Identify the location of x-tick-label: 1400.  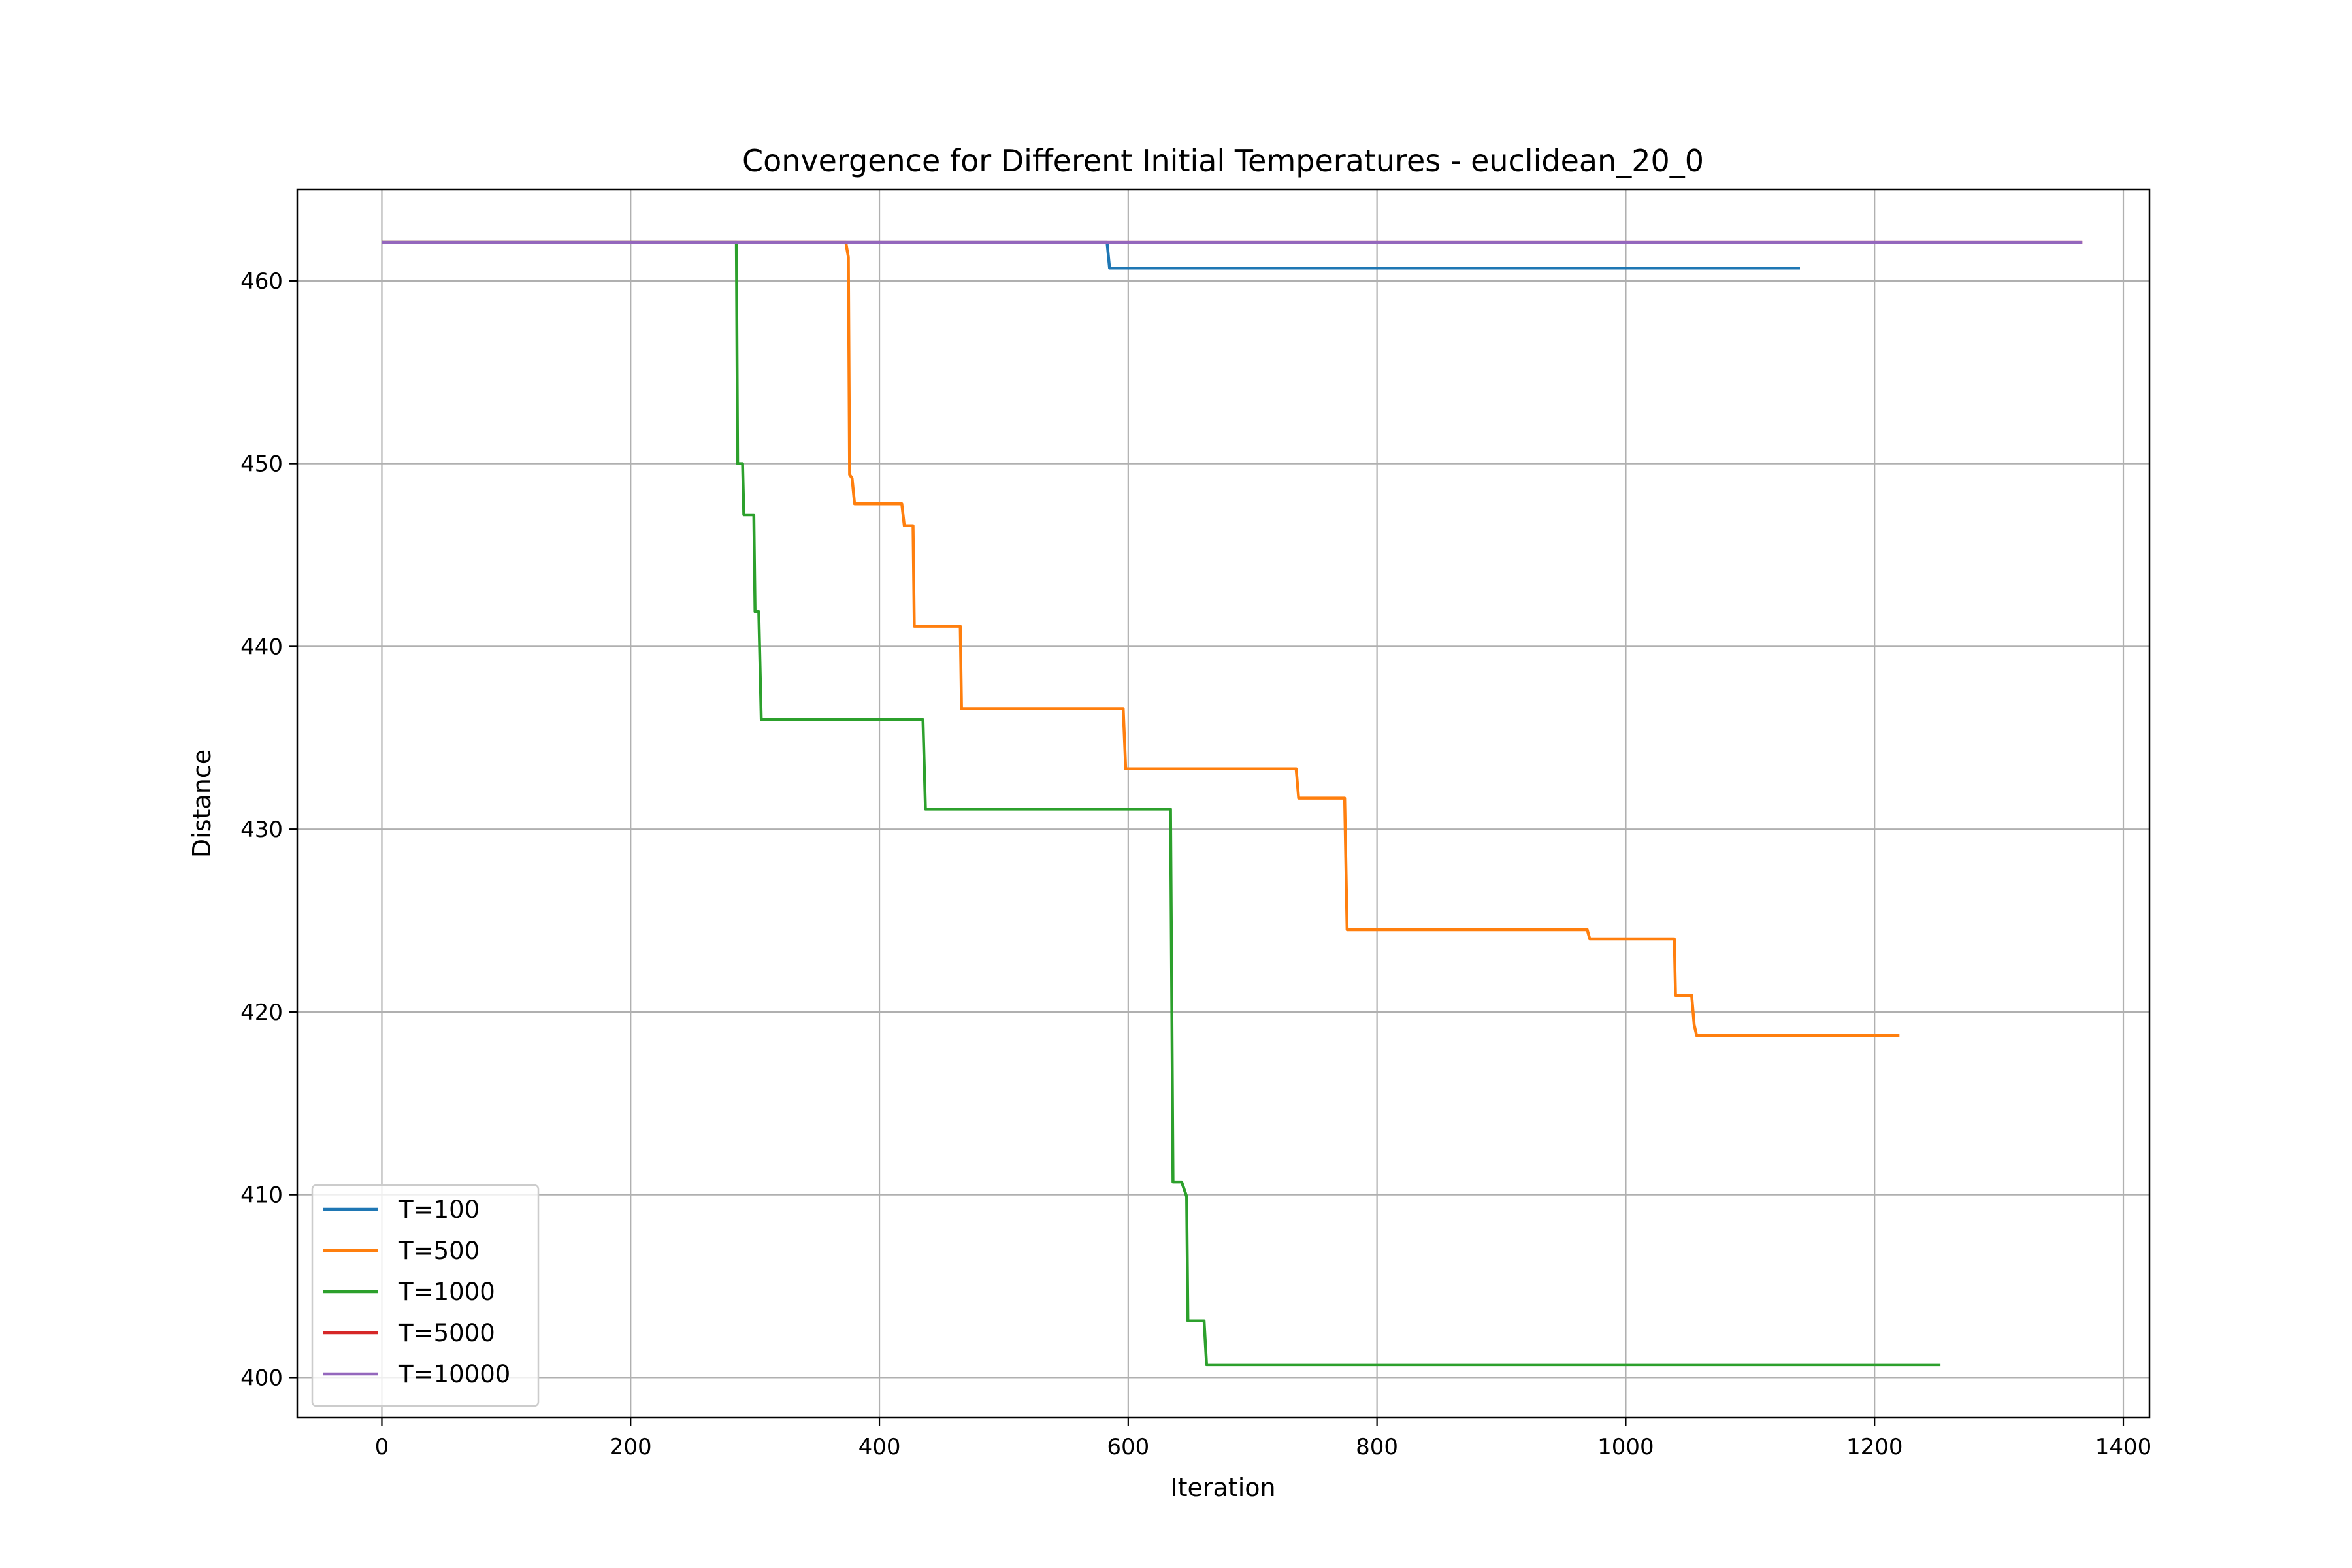
(2123, 1447).